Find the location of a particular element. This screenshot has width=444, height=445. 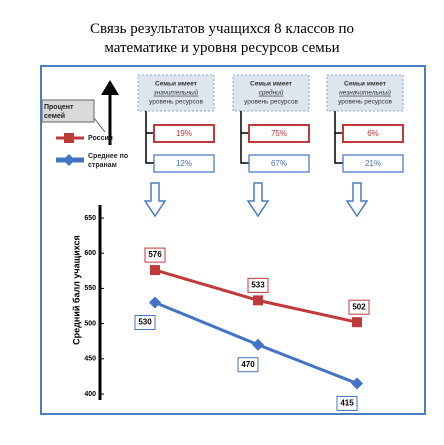

value-label: 502 is located at coordinates (359, 306).